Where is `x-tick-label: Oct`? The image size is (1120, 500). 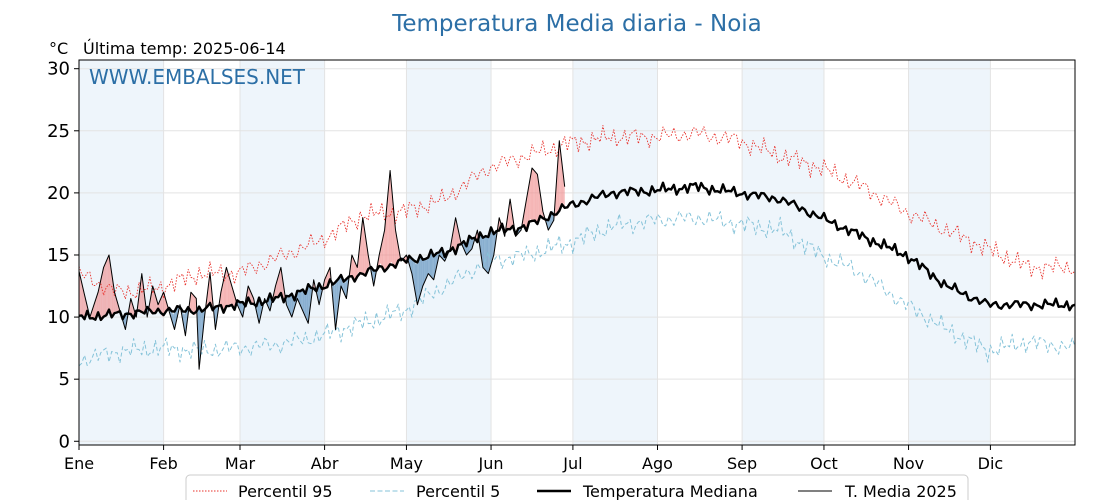
x-tick-label: Oct is located at coordinates (824, 463).